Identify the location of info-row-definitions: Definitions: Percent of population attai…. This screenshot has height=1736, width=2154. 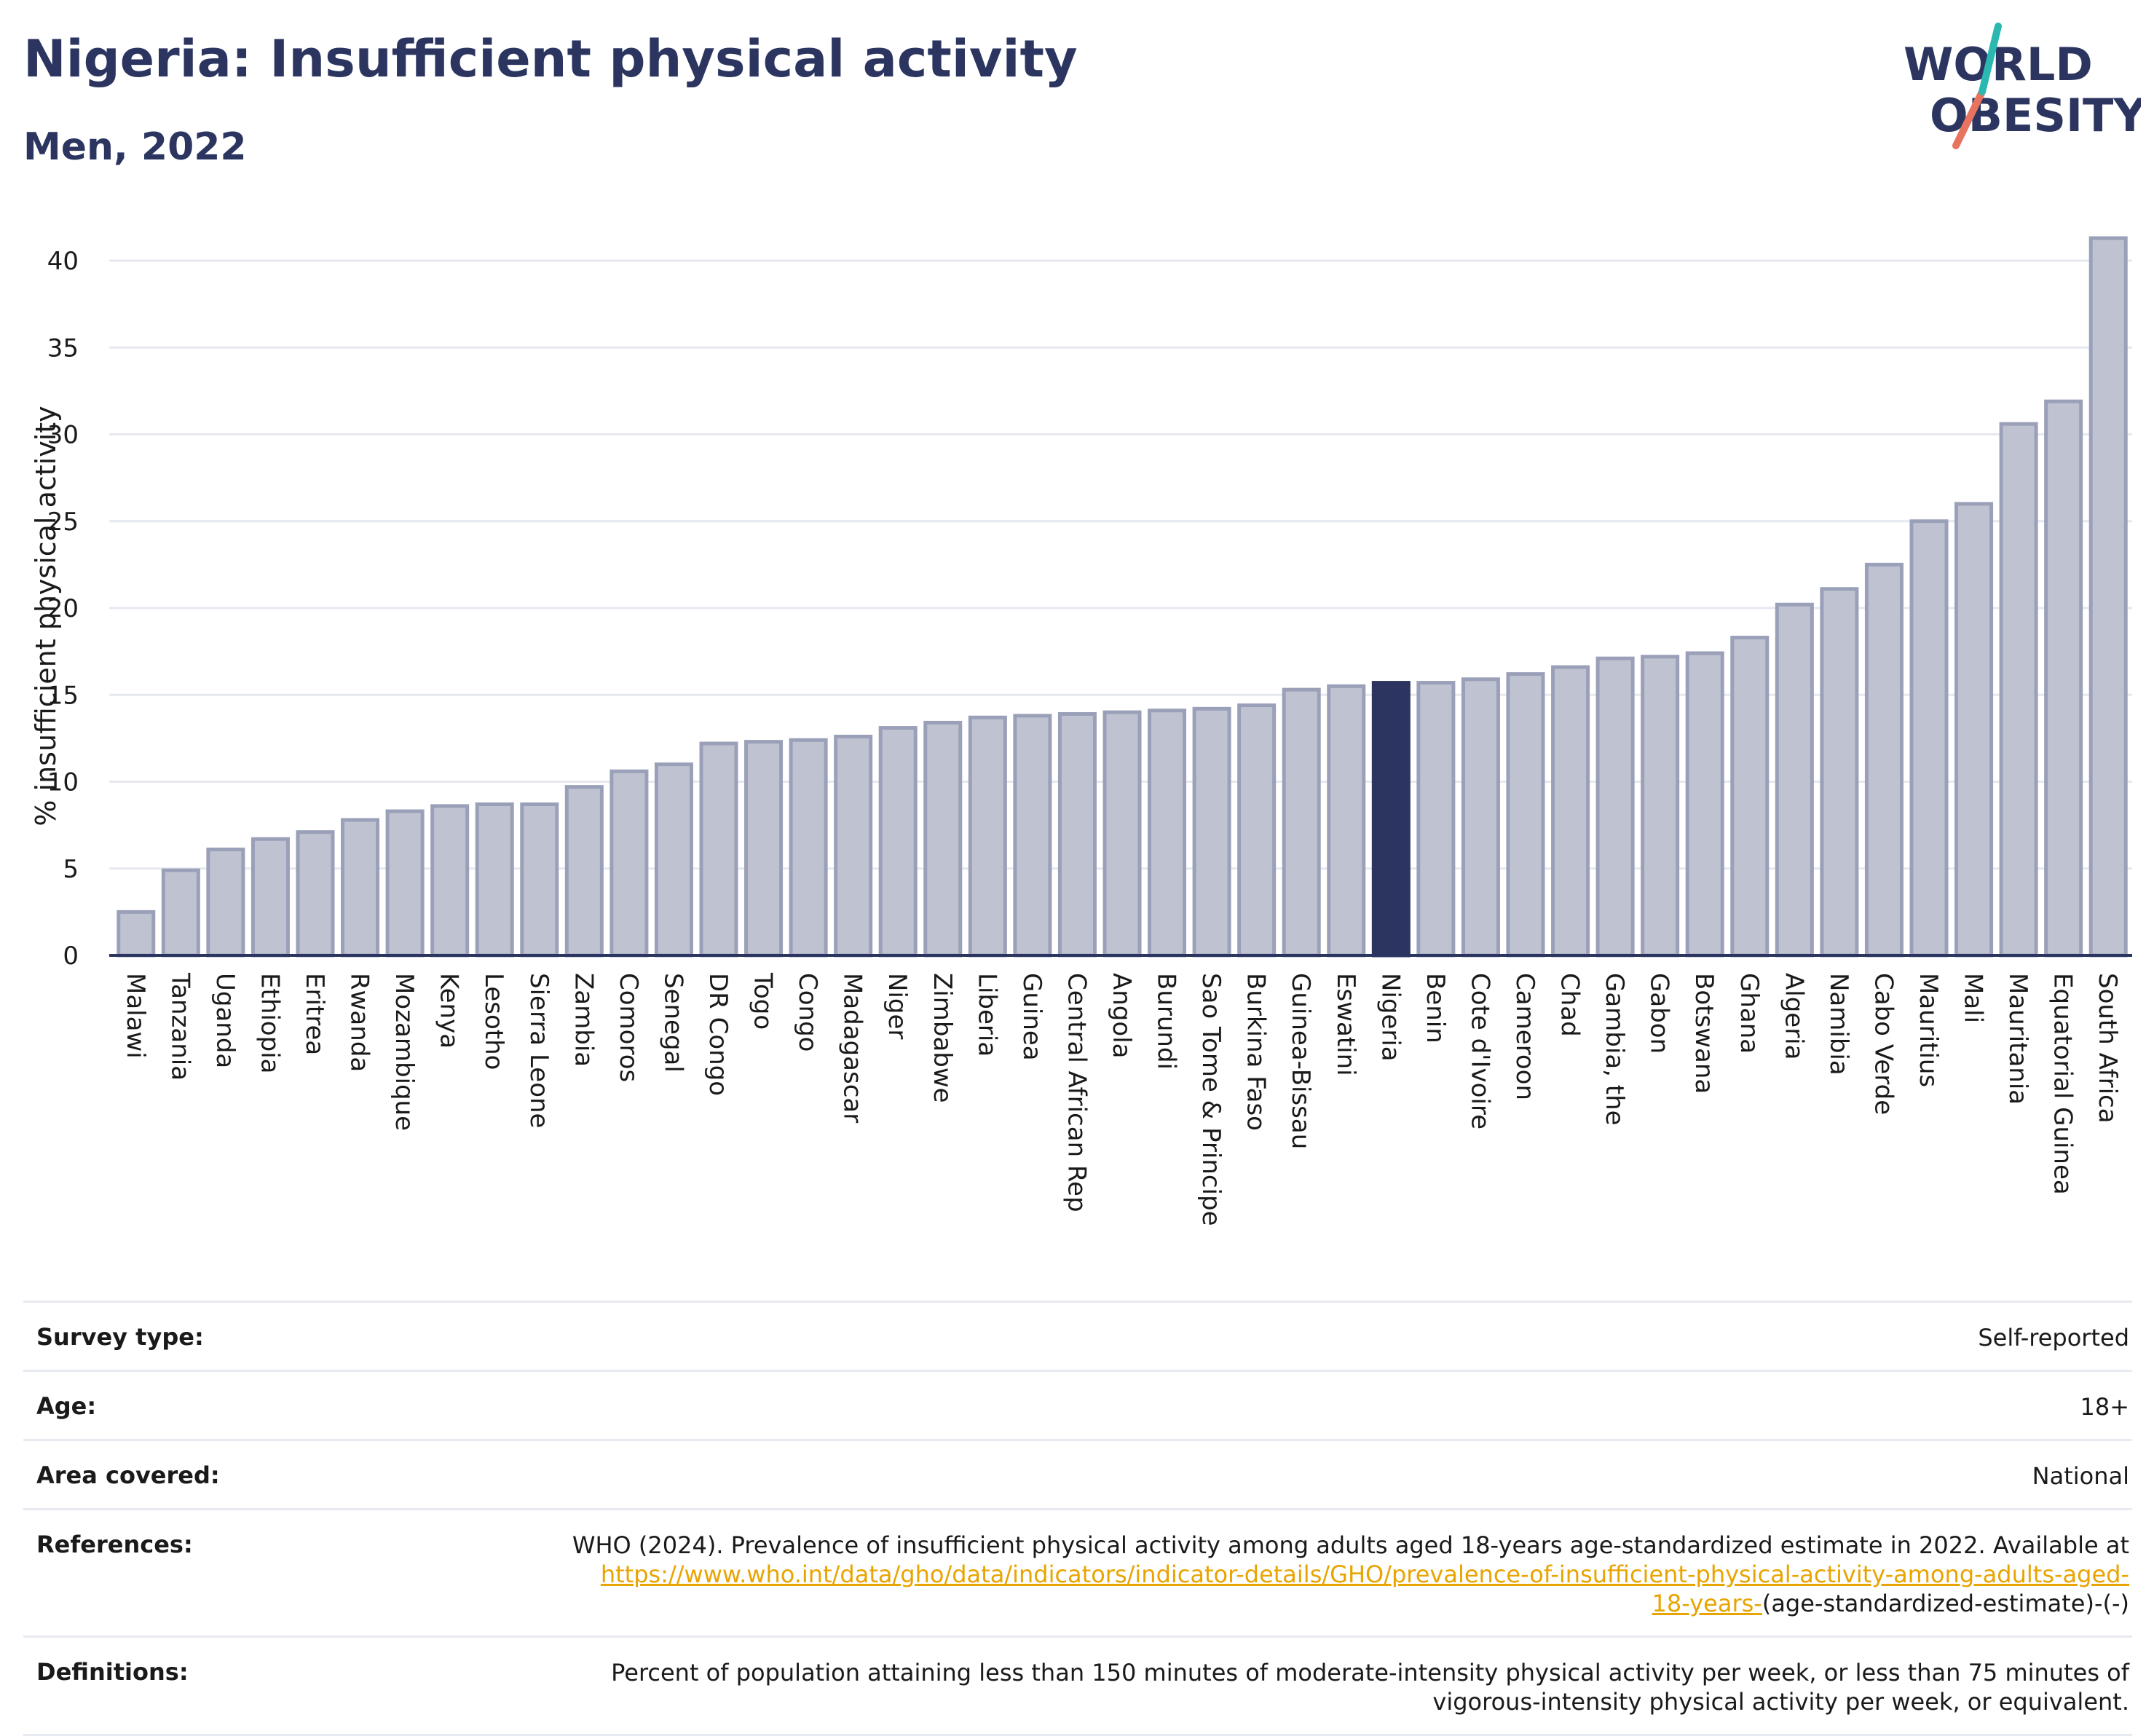
(1077, 1686).